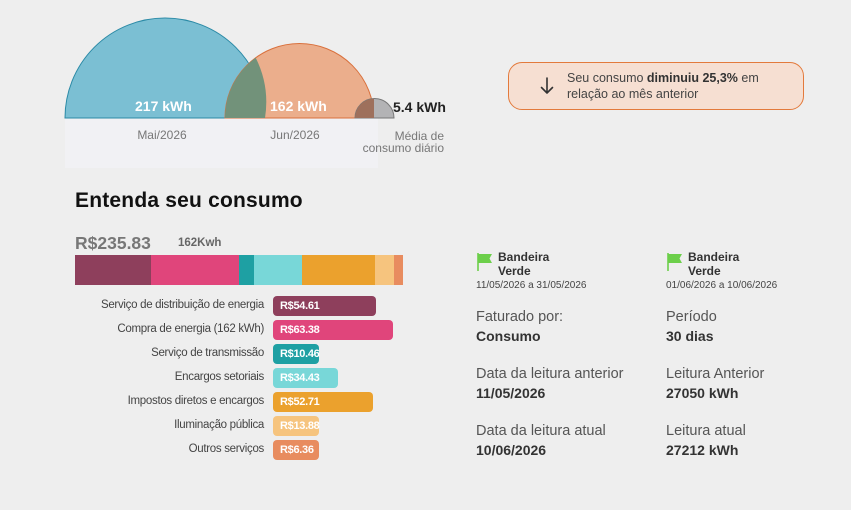 The image size is (851, 510). I want to click on breakdown-value-pill: R$10.46, so click(296, 354).